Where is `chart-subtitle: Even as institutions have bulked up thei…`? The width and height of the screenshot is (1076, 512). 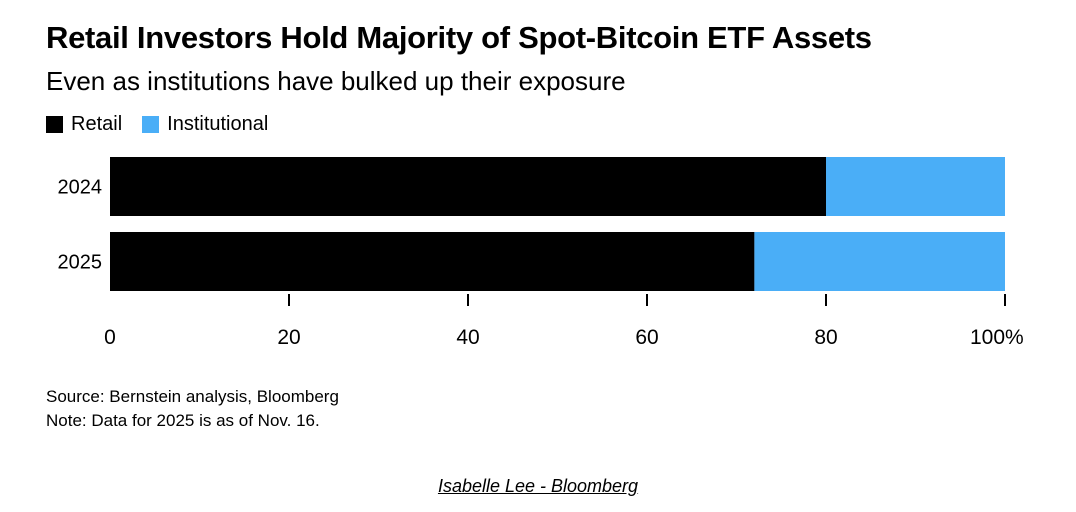 chart-subtitle: Even as institutions have bulked up thei… is located at coordinates (336, 81).